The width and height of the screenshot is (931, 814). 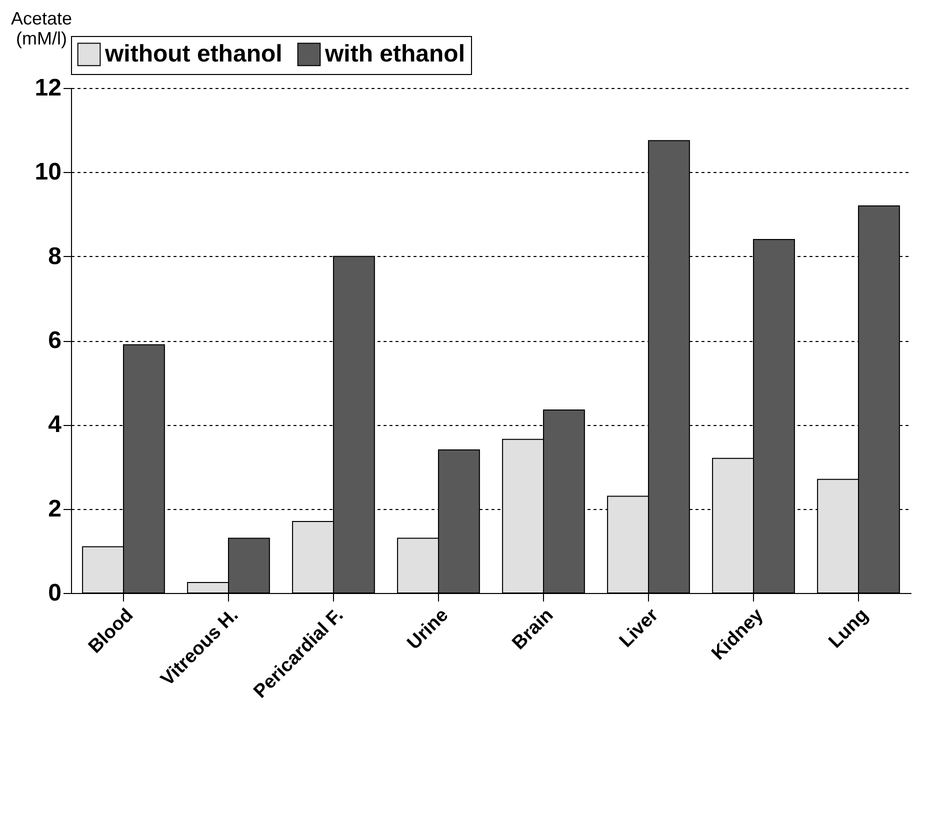 What do you see at coordinates (55, 256) in the screenshot?
I see `y-tick-label: 8` at bounding box center [55, 256].